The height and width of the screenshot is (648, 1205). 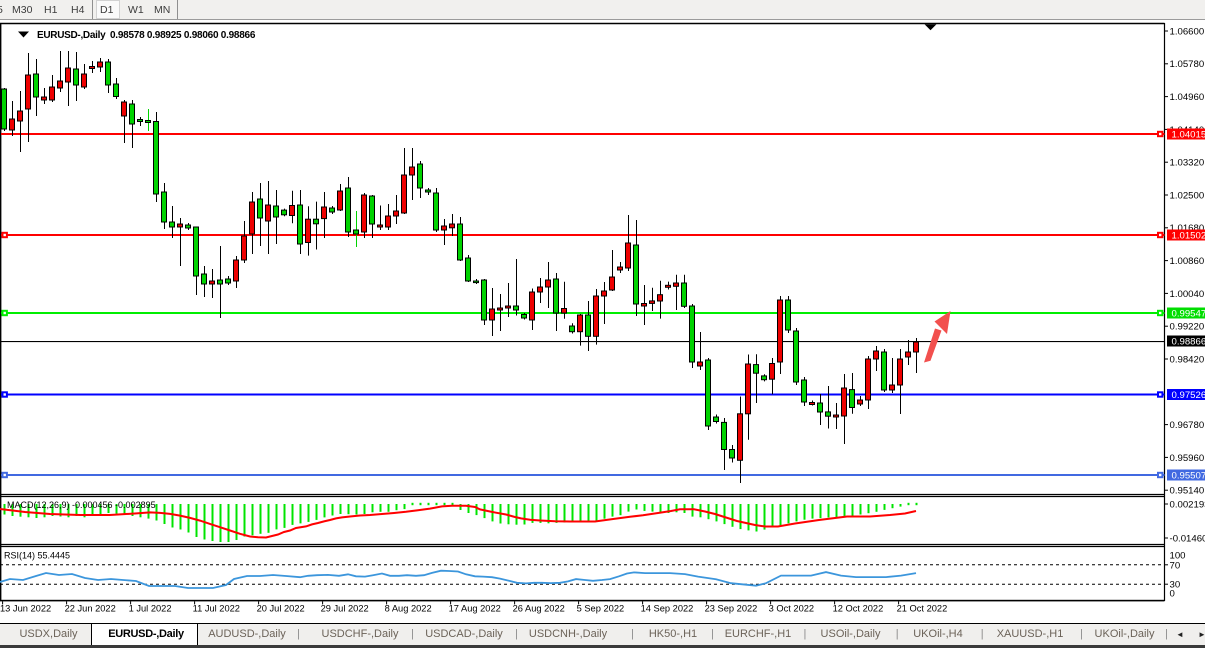 I want to click on svg-text: 1.06600, so click(x=1187, y=31).